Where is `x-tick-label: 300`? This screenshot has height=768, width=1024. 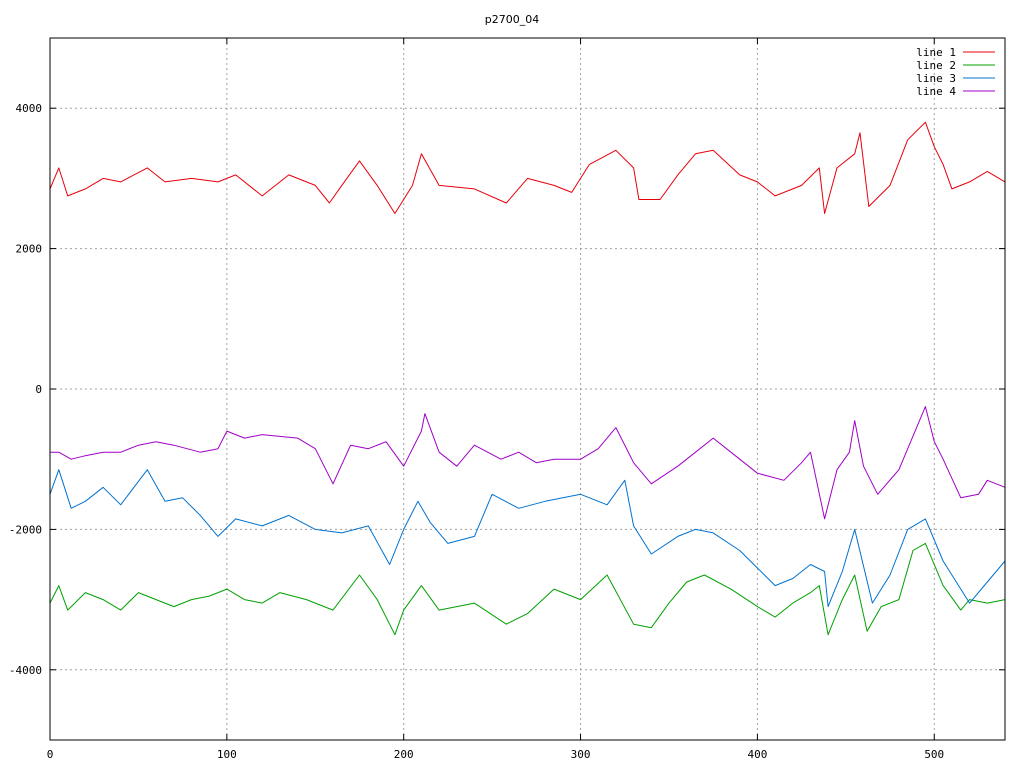 x-tick-label: 300 is located at coordinates (581, 754).